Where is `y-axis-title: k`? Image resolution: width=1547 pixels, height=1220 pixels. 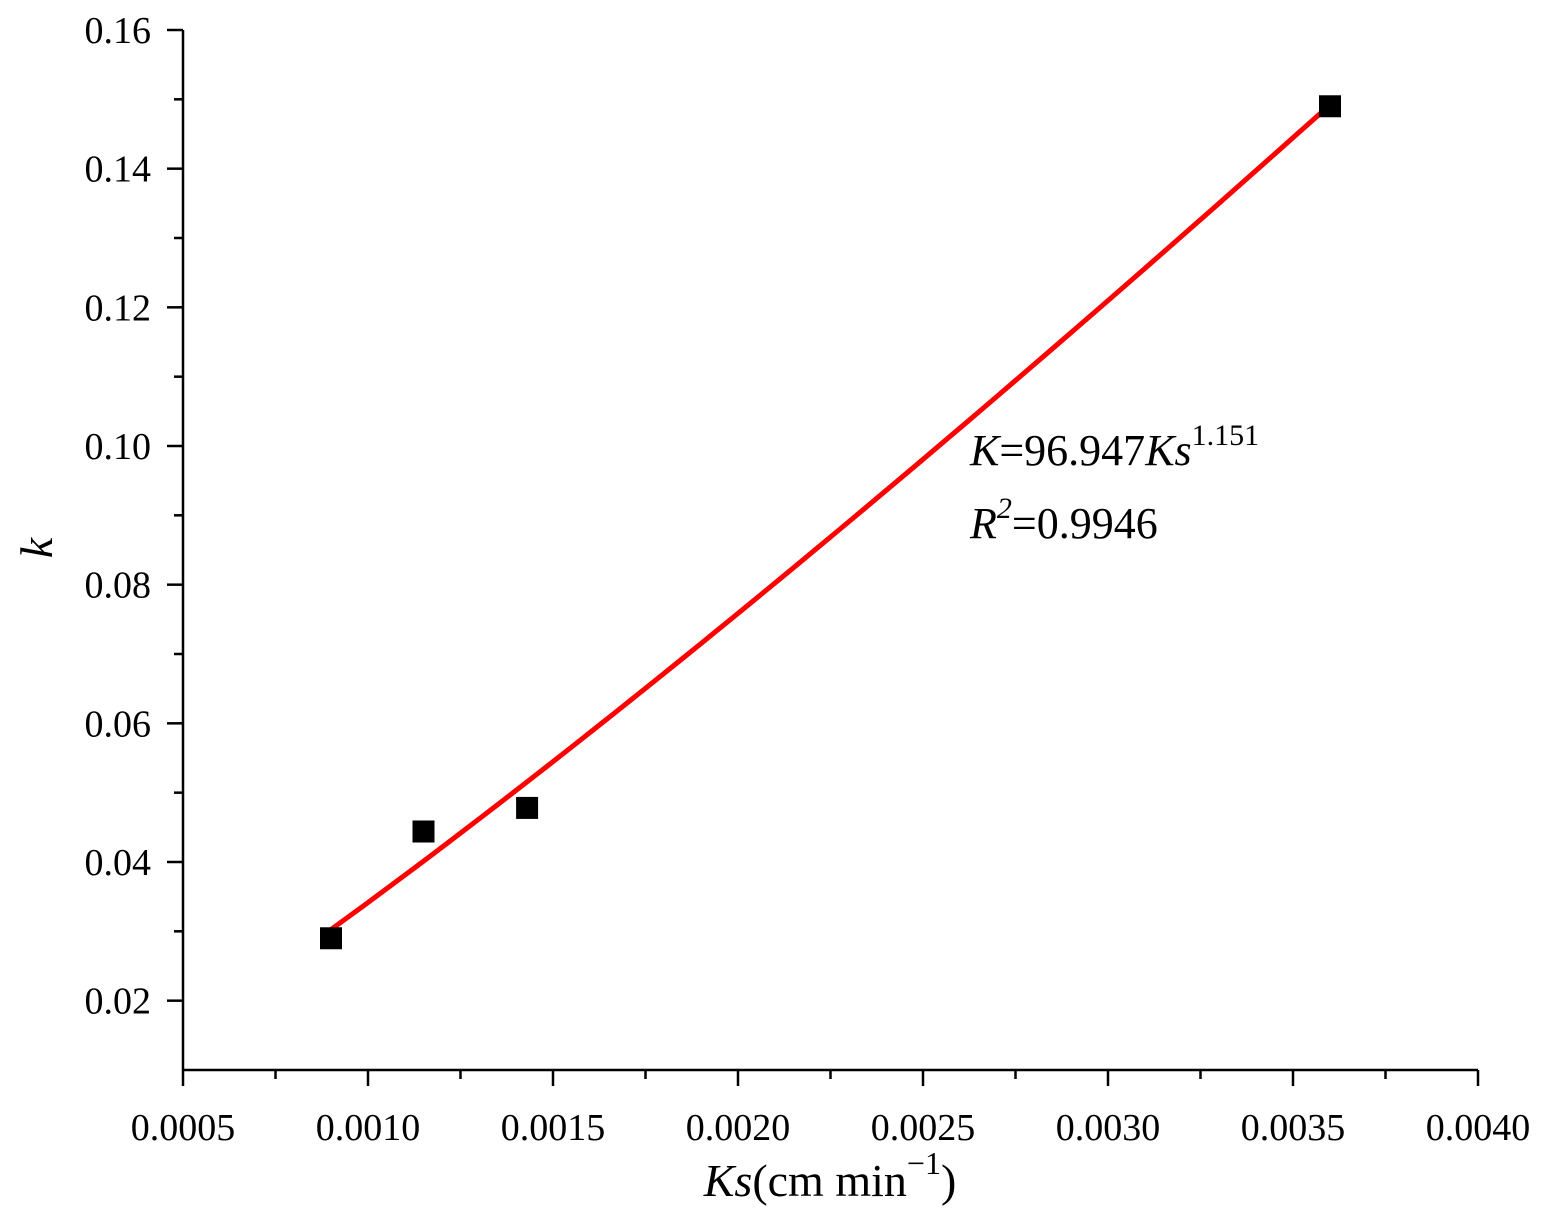
y-axis-title: k is located at coordinates (36, 547).